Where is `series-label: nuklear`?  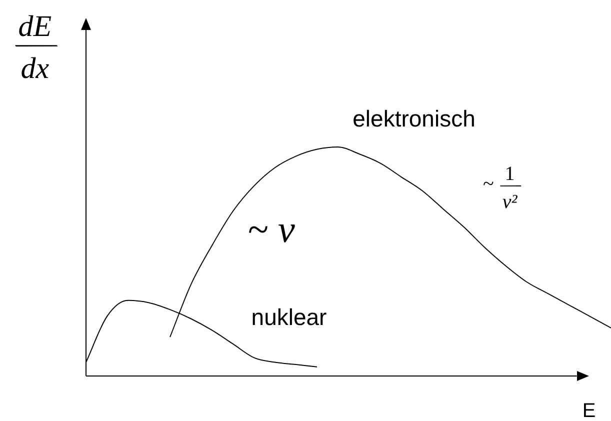
series-label: nuklear is located at coordinates (289, 317).